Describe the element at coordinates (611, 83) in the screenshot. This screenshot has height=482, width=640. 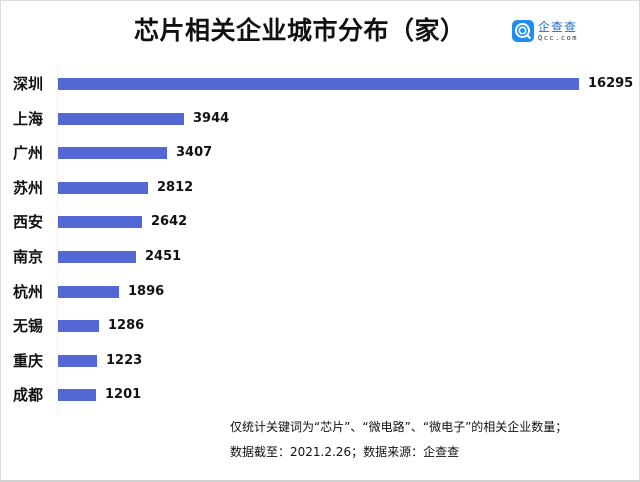
I see `value-label: 16295` at that location.